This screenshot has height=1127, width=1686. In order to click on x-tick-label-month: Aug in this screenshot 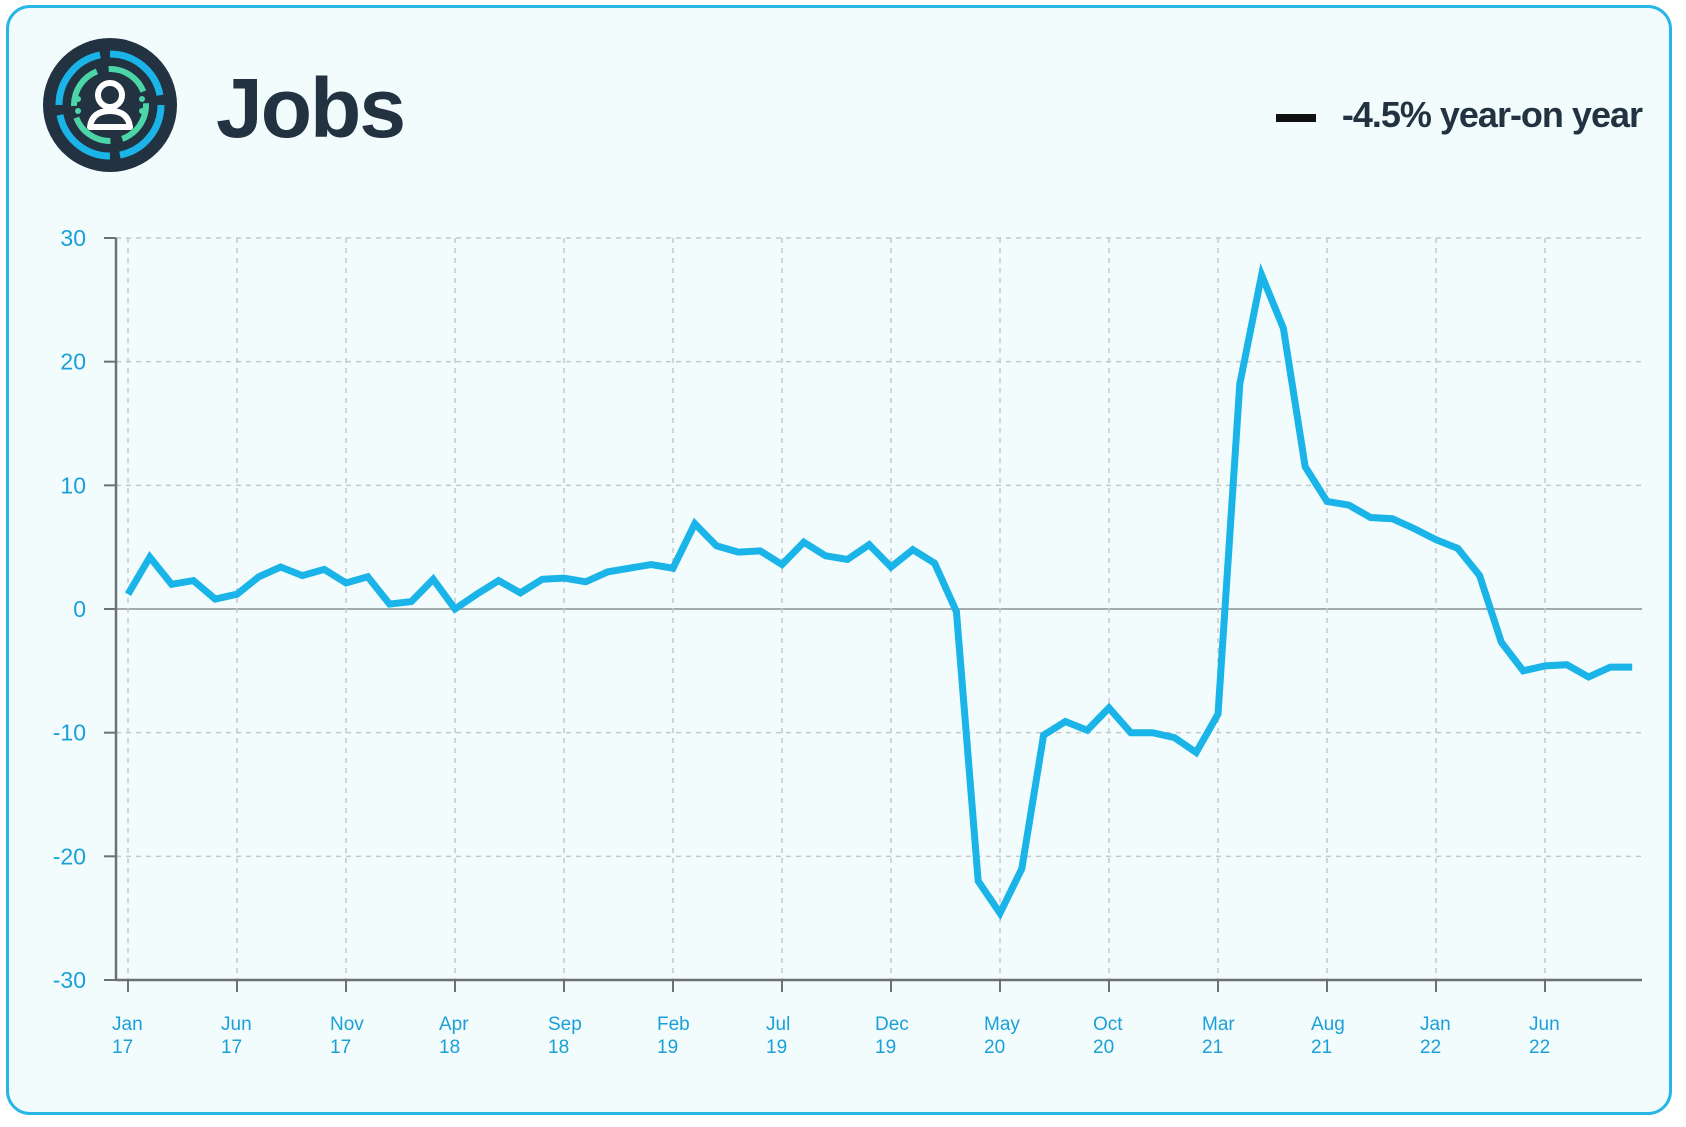, I will do `click(1328, 1024)`.